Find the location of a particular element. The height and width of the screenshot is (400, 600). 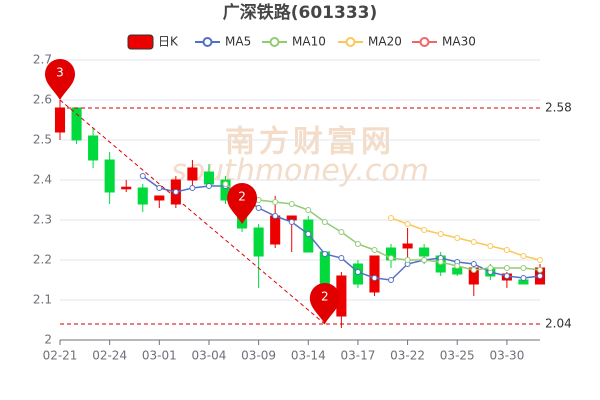

x-tick-label: 02-21 is located at coordinates (60, 356).